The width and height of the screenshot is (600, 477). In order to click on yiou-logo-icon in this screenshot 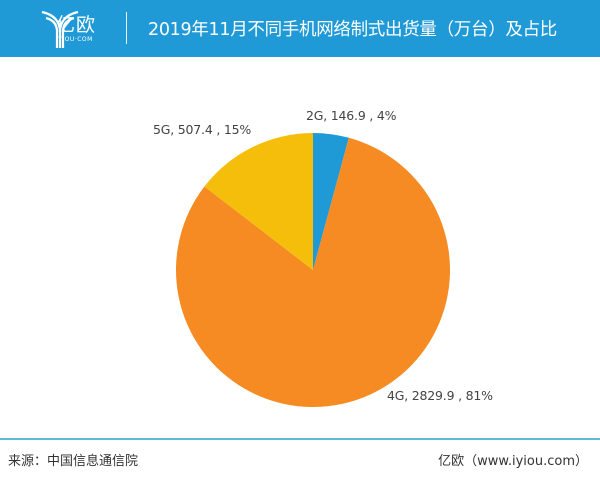, I will do `click(60, 29)`.